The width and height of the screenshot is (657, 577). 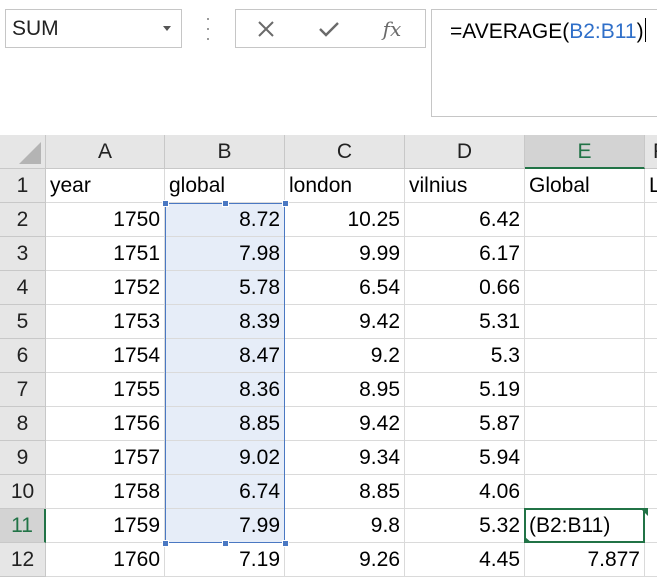 What do you see at coordinates (345, 458) in the screenshot?
I see `cell-c9: 9.34` at bounding box center [345, 458].